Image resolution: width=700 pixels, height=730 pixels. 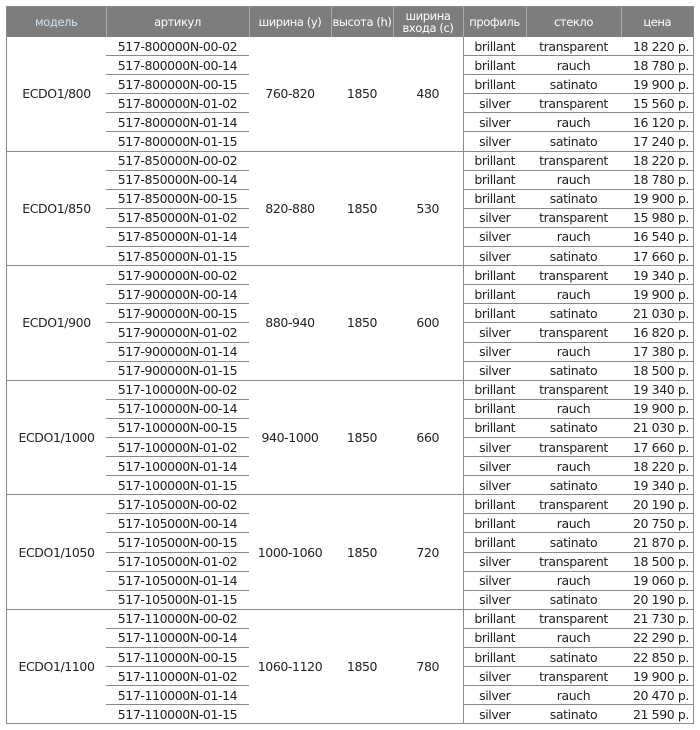 I want to click on table-row: 517-105000N-00-14 brillant rauch 20 750 р., so click(x=350, y=523).